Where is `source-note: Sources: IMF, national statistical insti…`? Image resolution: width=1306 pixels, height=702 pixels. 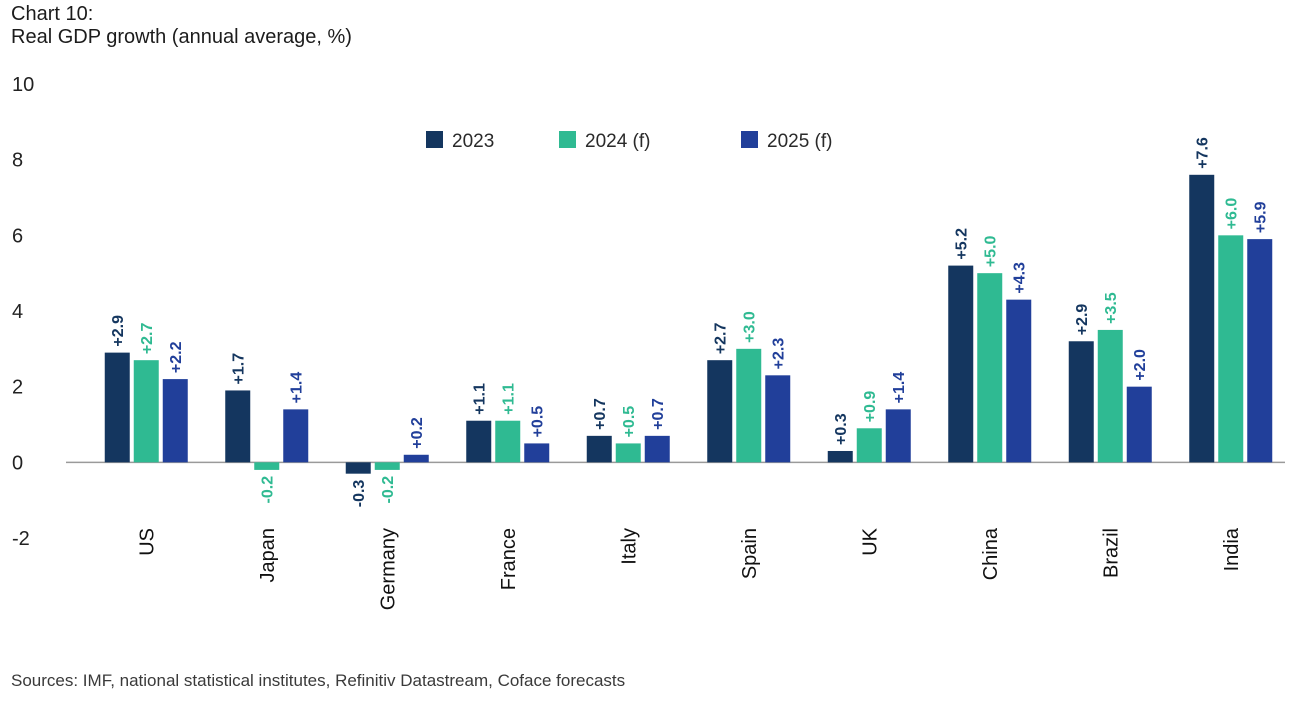
source-note: Sources: IMF, national statistical insti… is located at coordinates (318, 680).